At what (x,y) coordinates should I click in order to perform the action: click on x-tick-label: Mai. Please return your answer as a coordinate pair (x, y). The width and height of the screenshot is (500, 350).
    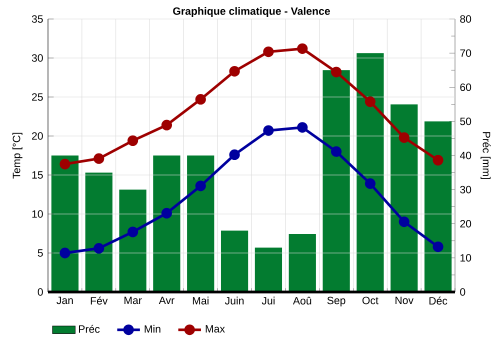
    Looking at the image, I should click on (200, 300).